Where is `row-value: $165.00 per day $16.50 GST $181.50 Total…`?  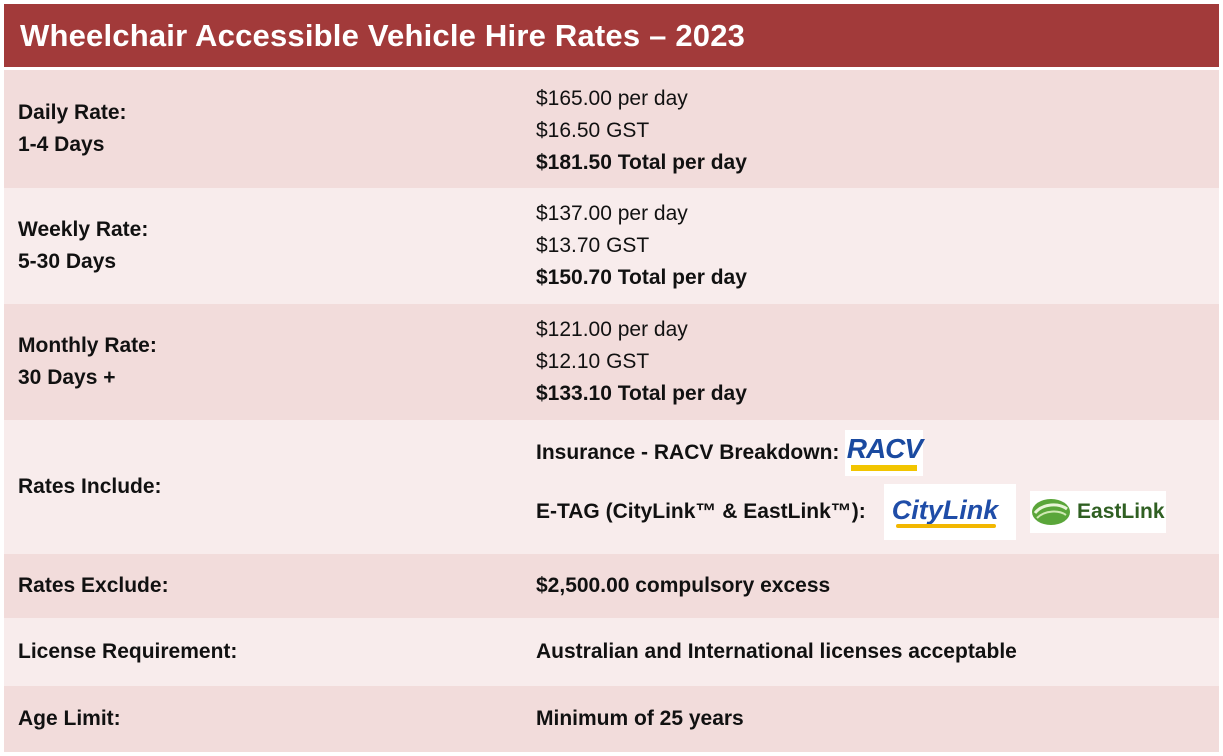 row-value: $165.00 per day $16.50 GST $181.50 Total… is located at coordinates (877, 129).